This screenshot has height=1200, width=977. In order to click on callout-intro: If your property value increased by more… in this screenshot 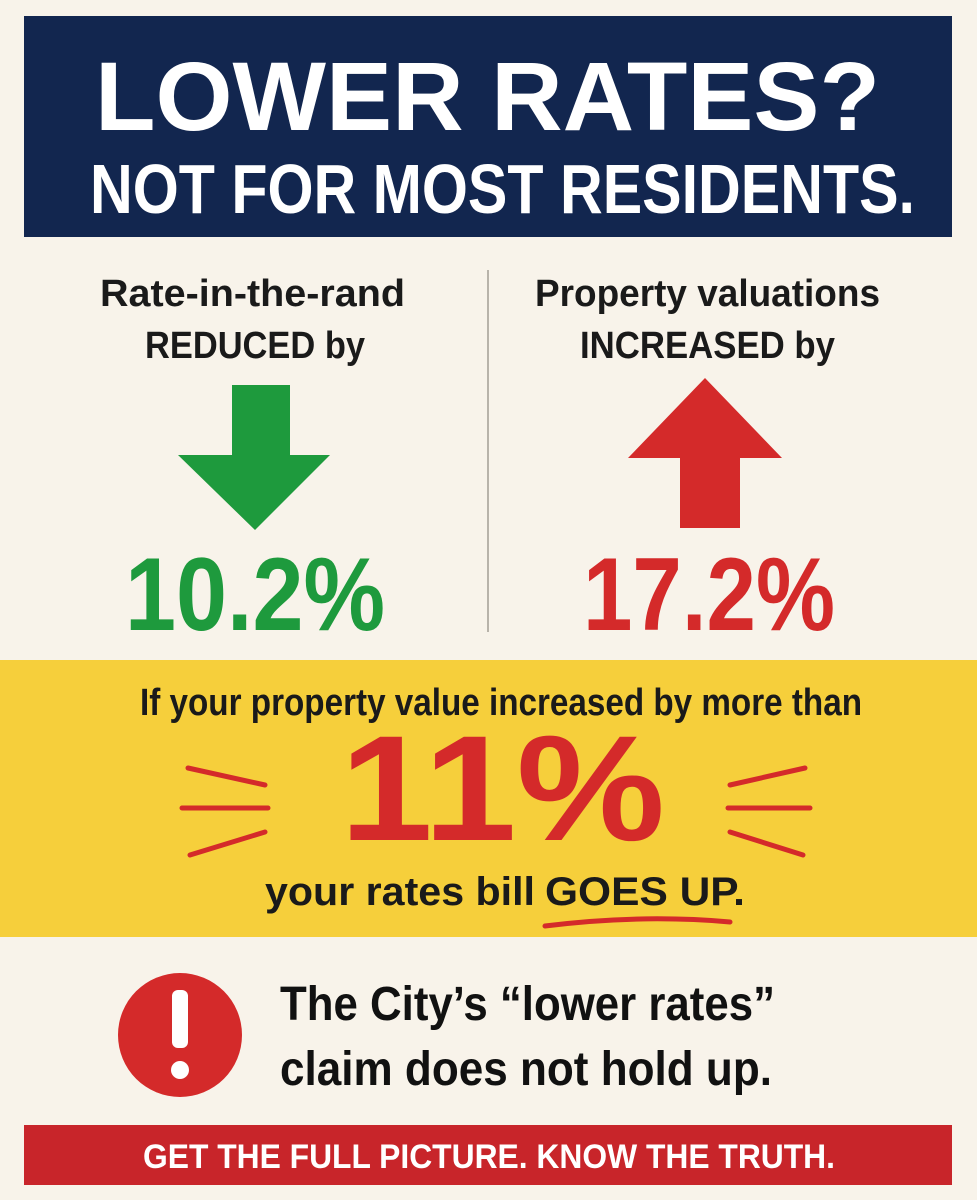, I will do `click(501, 703)`.